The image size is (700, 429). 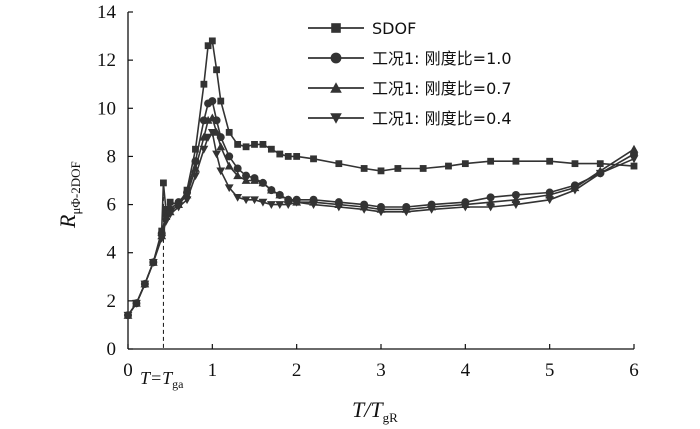 What do you see at coordinates (128, 370) in the screenshot?
I see `x-tick-label-0: 0` at bounding box center [128, 370].